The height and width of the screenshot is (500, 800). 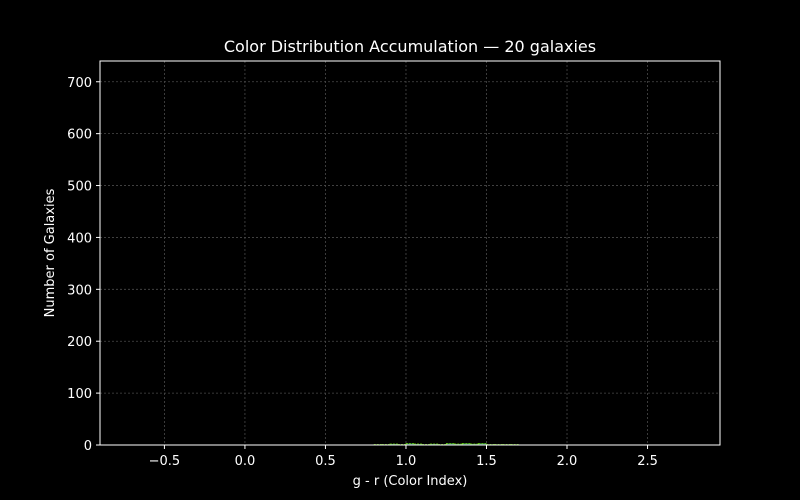 What do you see at coordinates (245, 461) in the screenshot?
I see `x-tick-label: 0.0` at bounding box center [245, 461].